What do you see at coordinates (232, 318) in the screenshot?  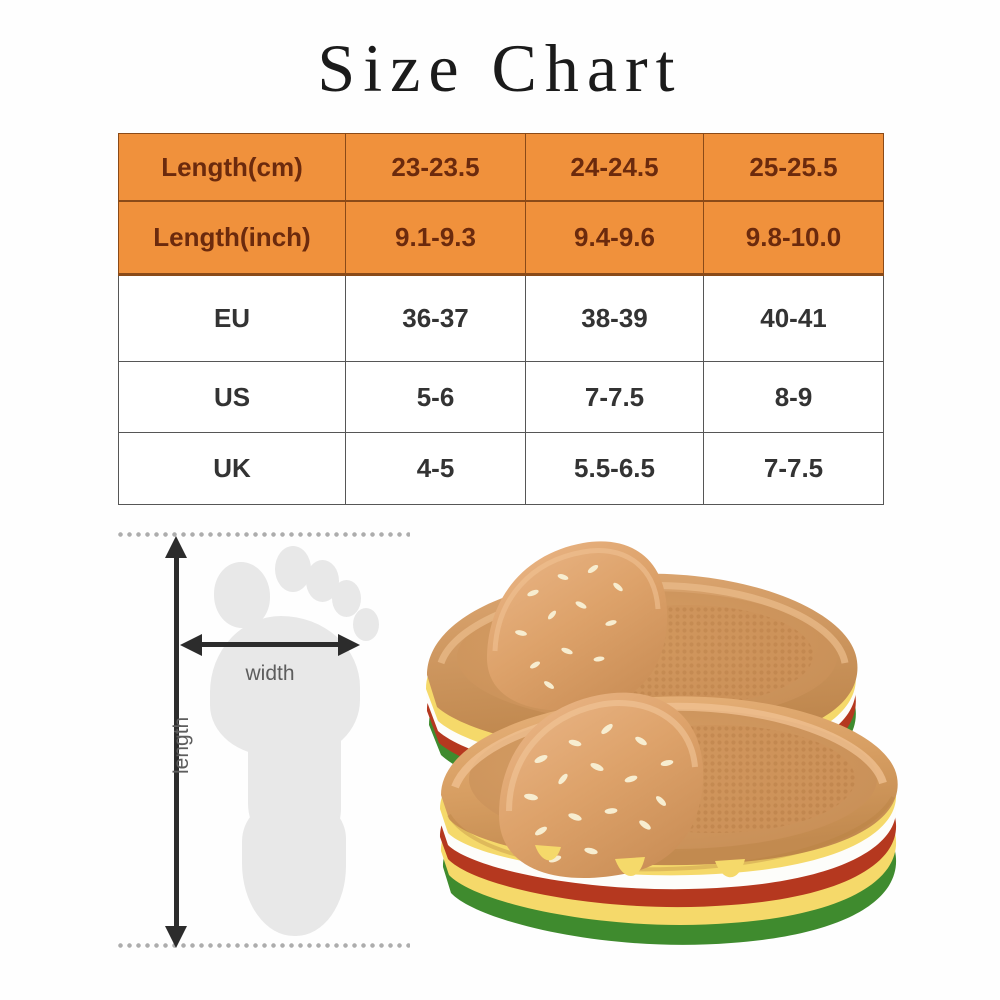 I see `row-label-eu: EU` at bounding box center [232, 318].